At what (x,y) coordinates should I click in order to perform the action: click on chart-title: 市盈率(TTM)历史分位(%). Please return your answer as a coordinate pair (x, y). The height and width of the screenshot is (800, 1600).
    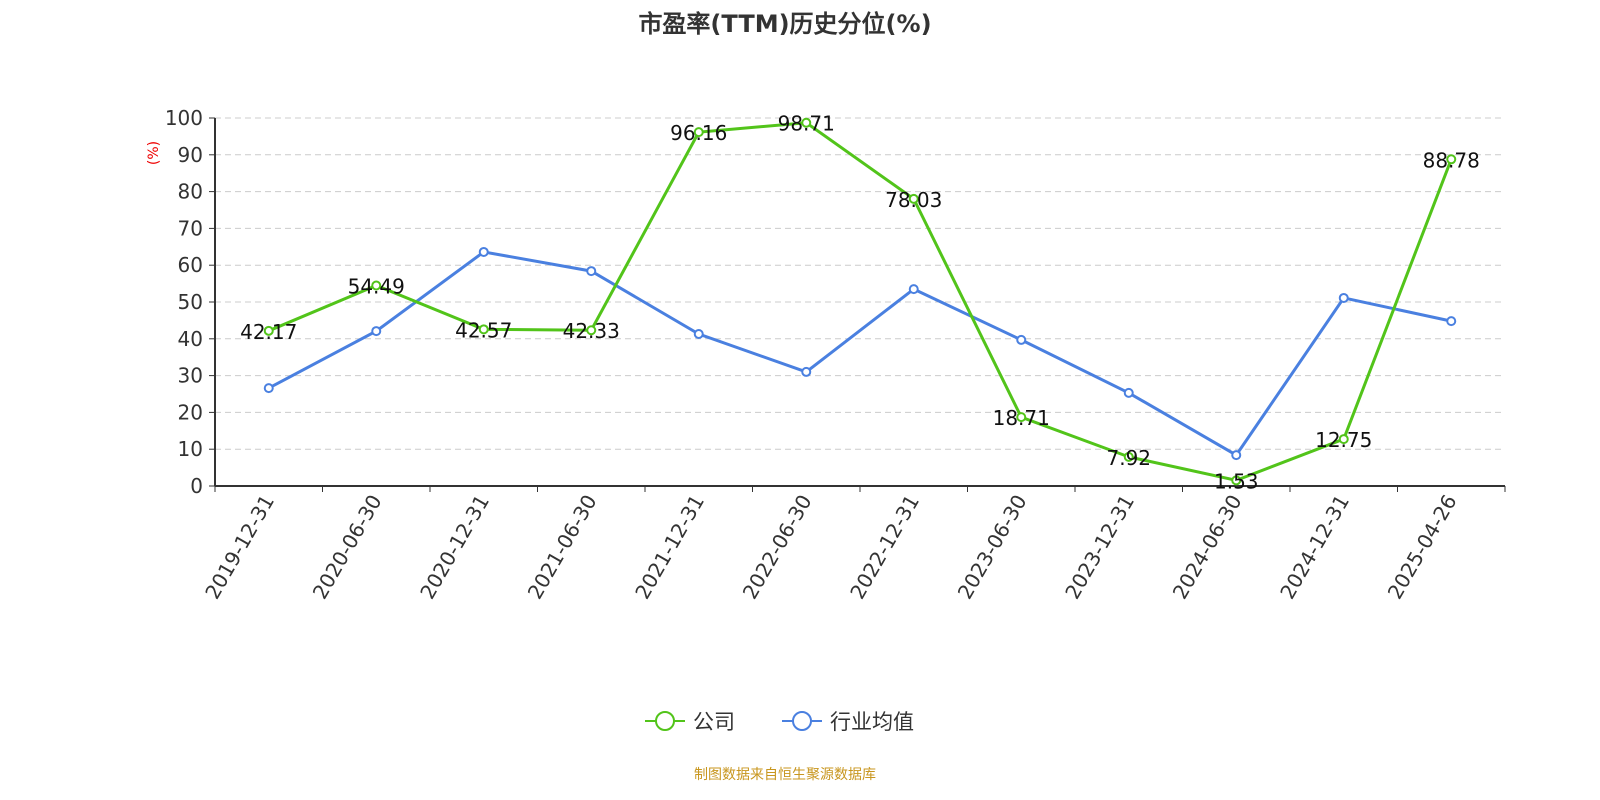
    Looking at the image, I should click on (784, 24).